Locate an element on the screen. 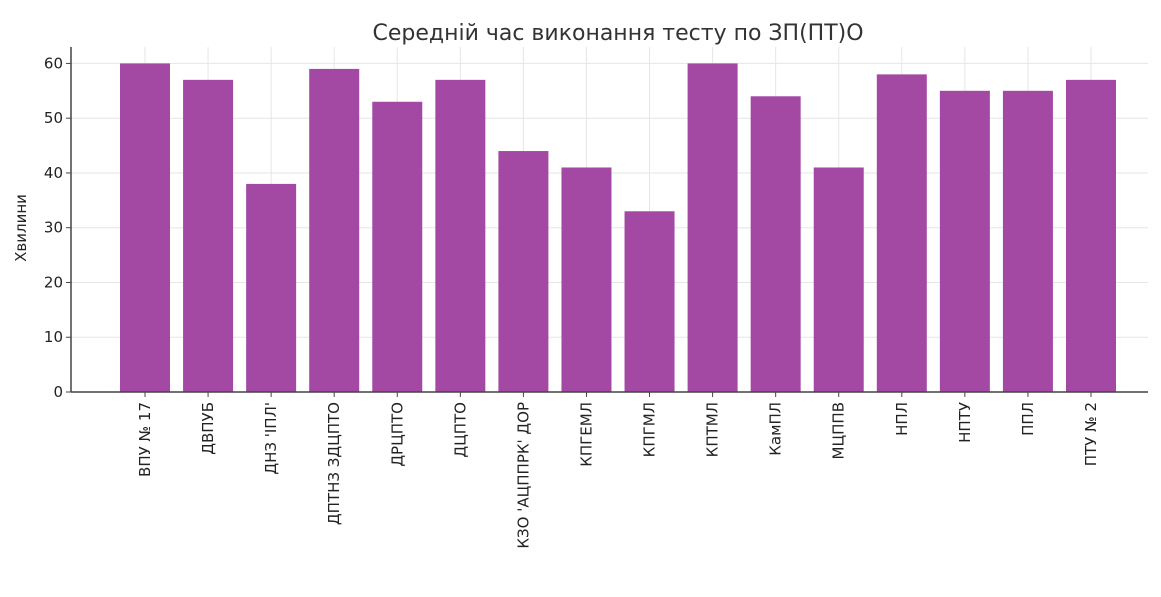 This screenshot has height=597, width=1161. x-tick-label: ДЦПТО is located at coordinates (460, 430).